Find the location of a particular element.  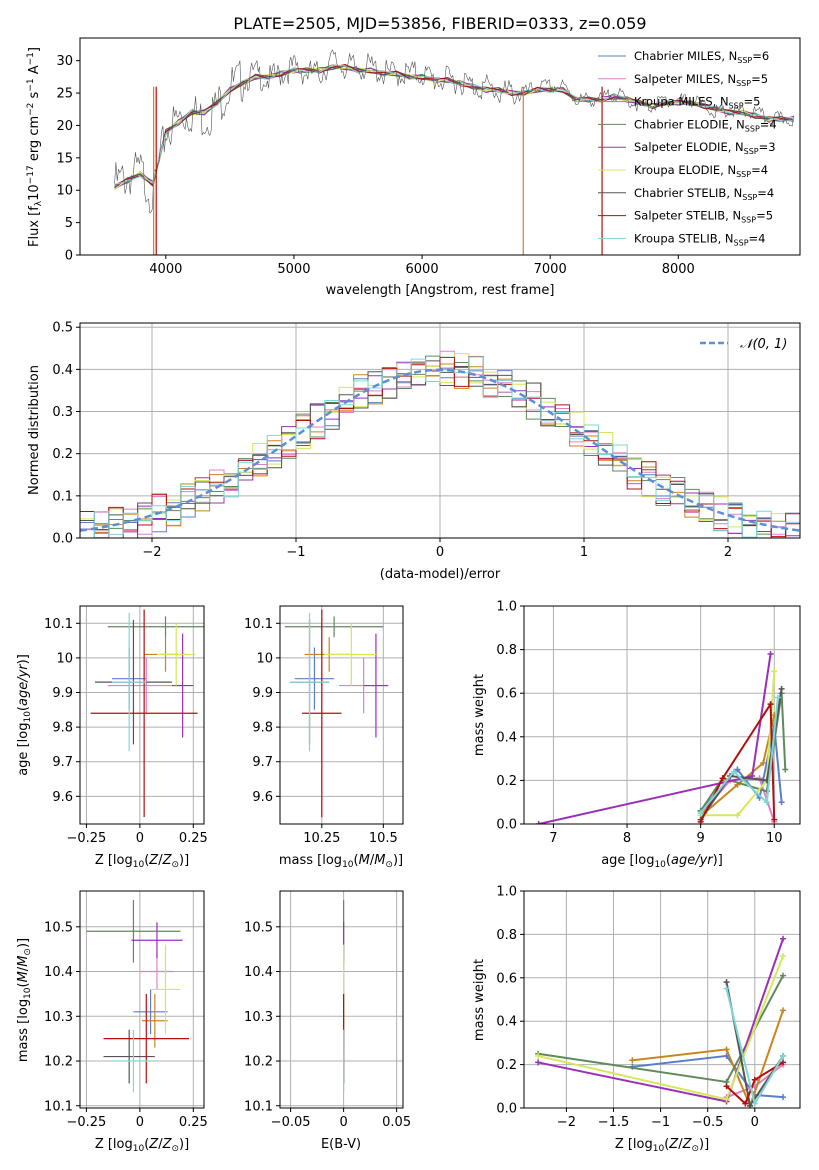

mass-vs-Z-xlabel: Z [log10(Z/Z⊙)] is located at coordinates (142, 1145).